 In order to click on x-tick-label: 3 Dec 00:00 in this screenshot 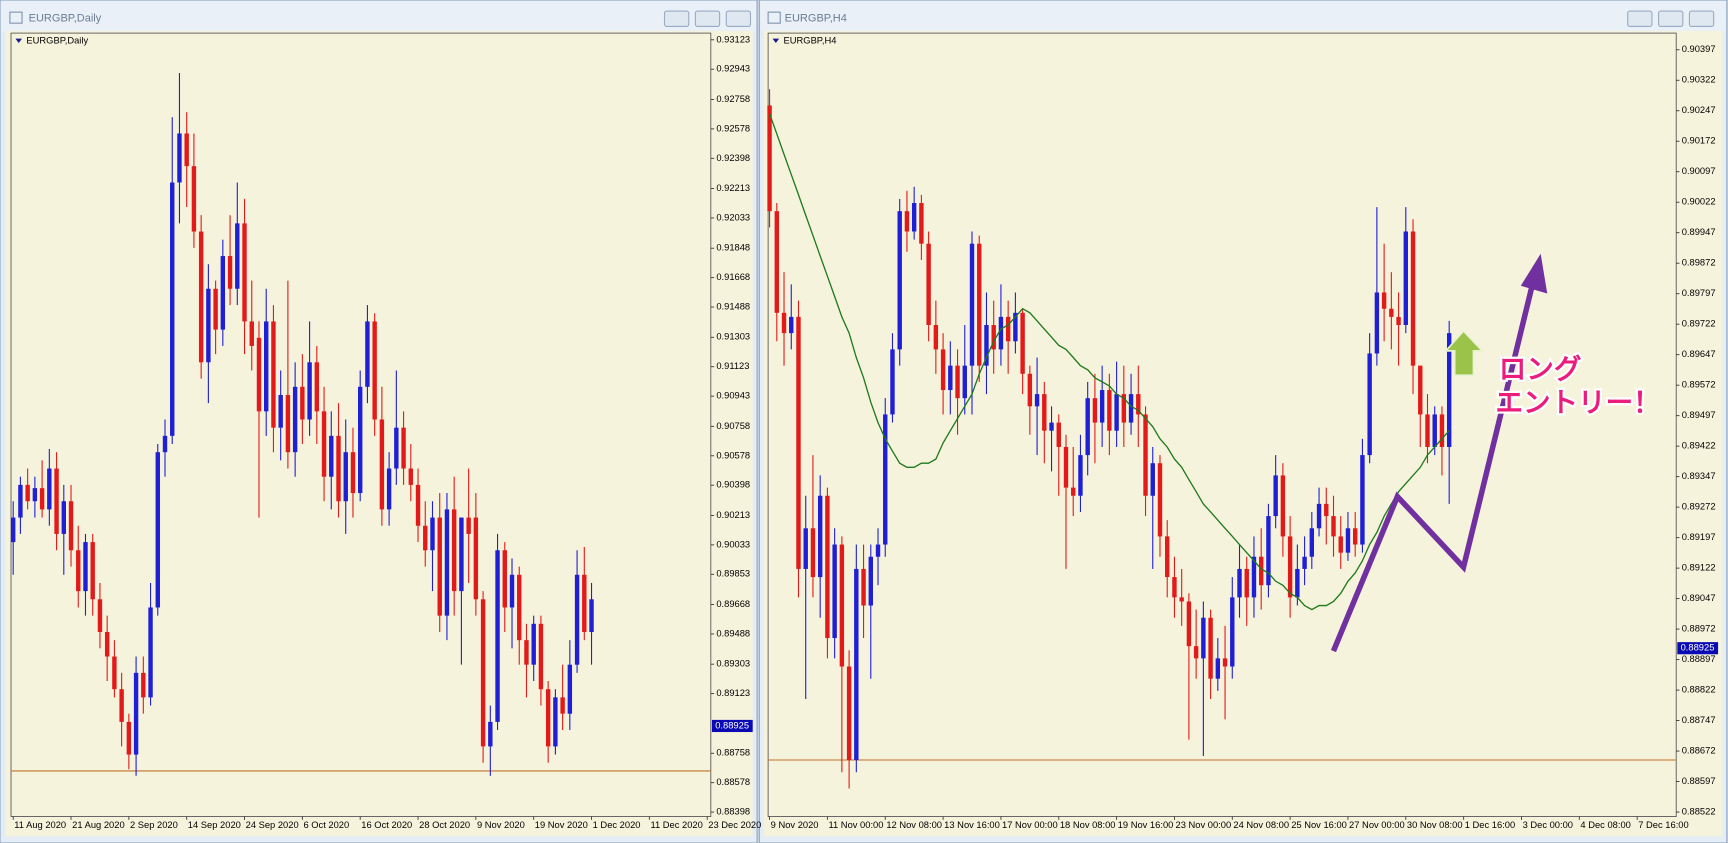, I will do `click(1548, 825)`.